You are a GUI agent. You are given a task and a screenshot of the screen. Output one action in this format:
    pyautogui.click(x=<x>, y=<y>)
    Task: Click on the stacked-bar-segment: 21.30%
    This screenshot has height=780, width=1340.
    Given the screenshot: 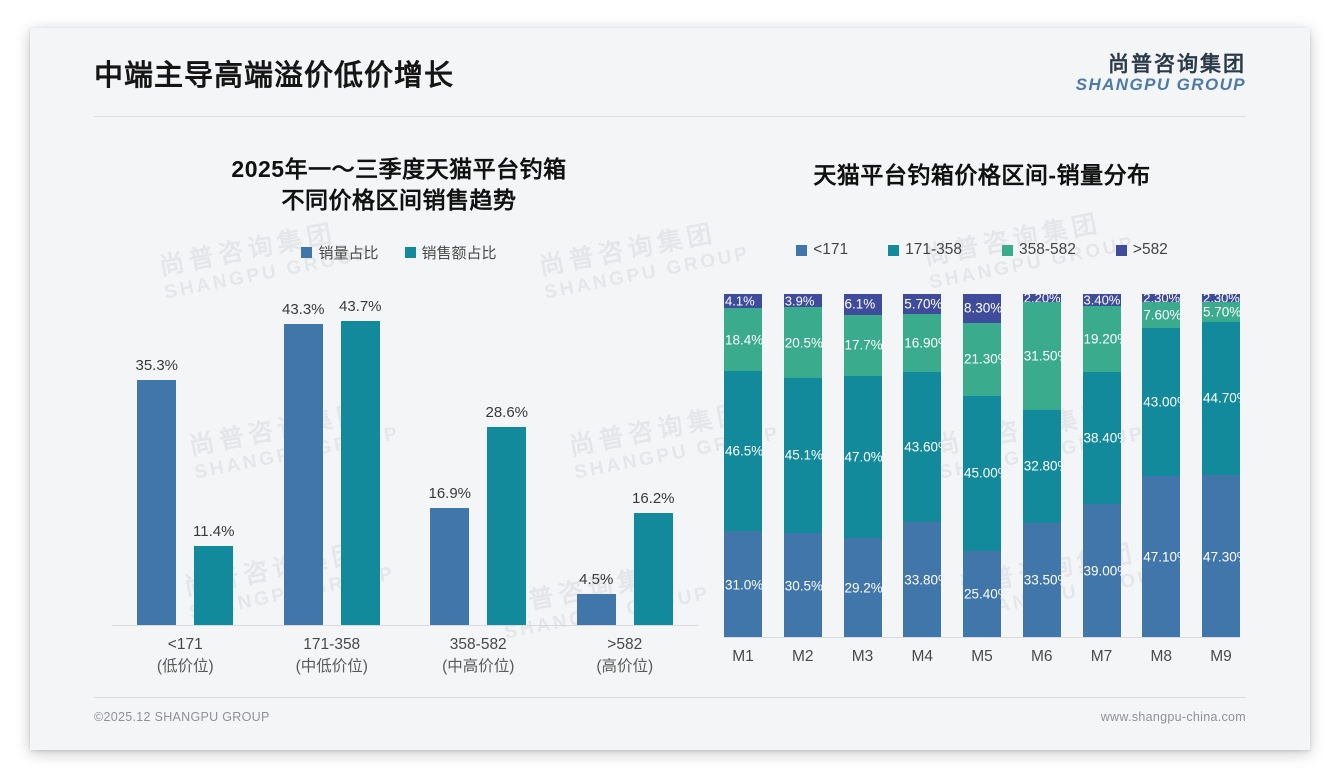 What is the action you would take?
    pyautogui.click(x=982, y=359)
    